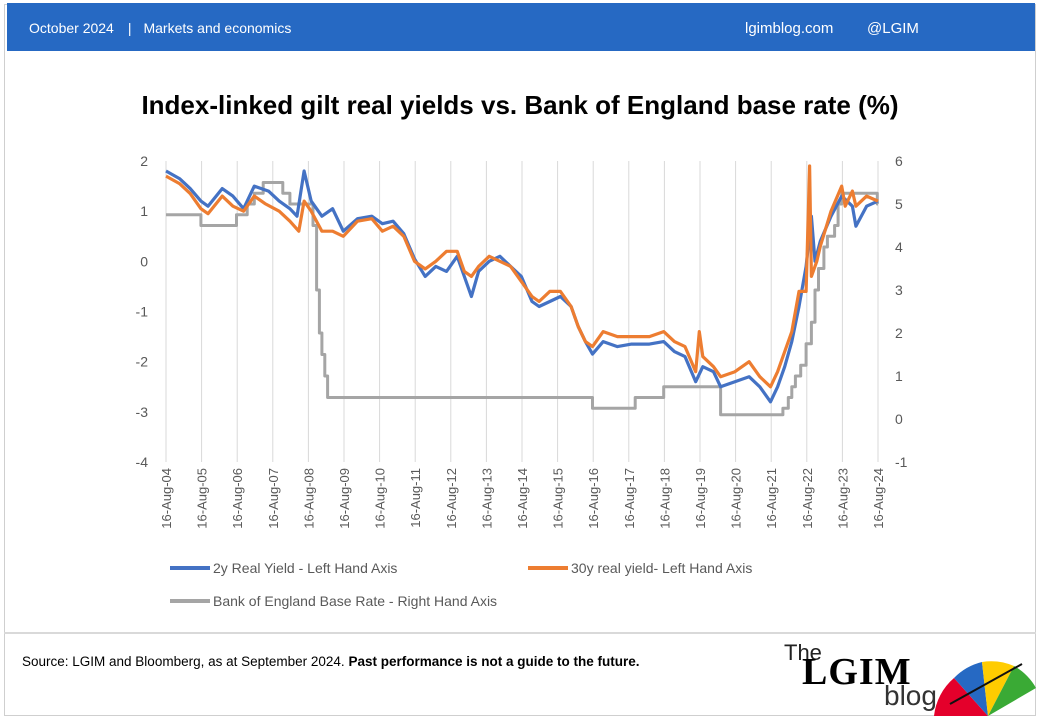 This screenshot has height=720, width=1040. What do you see at coordinates (985, 688) in the screenshot?
I see `umbrella-icon` at bounding box center [985, 688].